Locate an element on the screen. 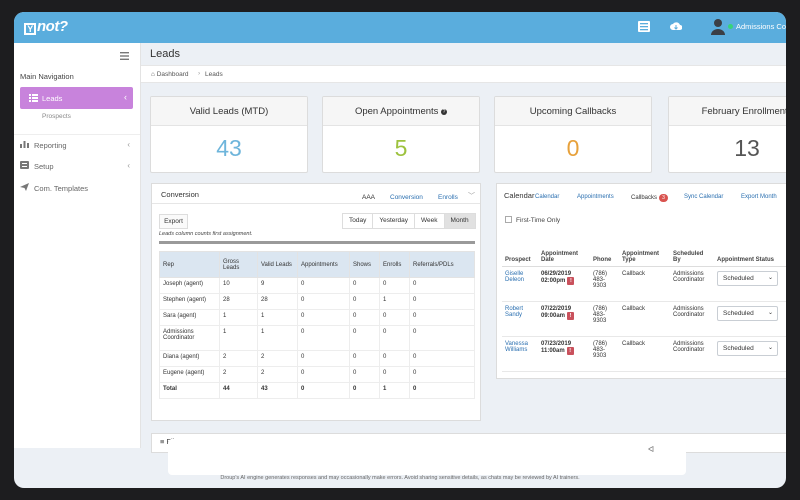  tab-calendar: Calendar is located at coordinates (547, 197).